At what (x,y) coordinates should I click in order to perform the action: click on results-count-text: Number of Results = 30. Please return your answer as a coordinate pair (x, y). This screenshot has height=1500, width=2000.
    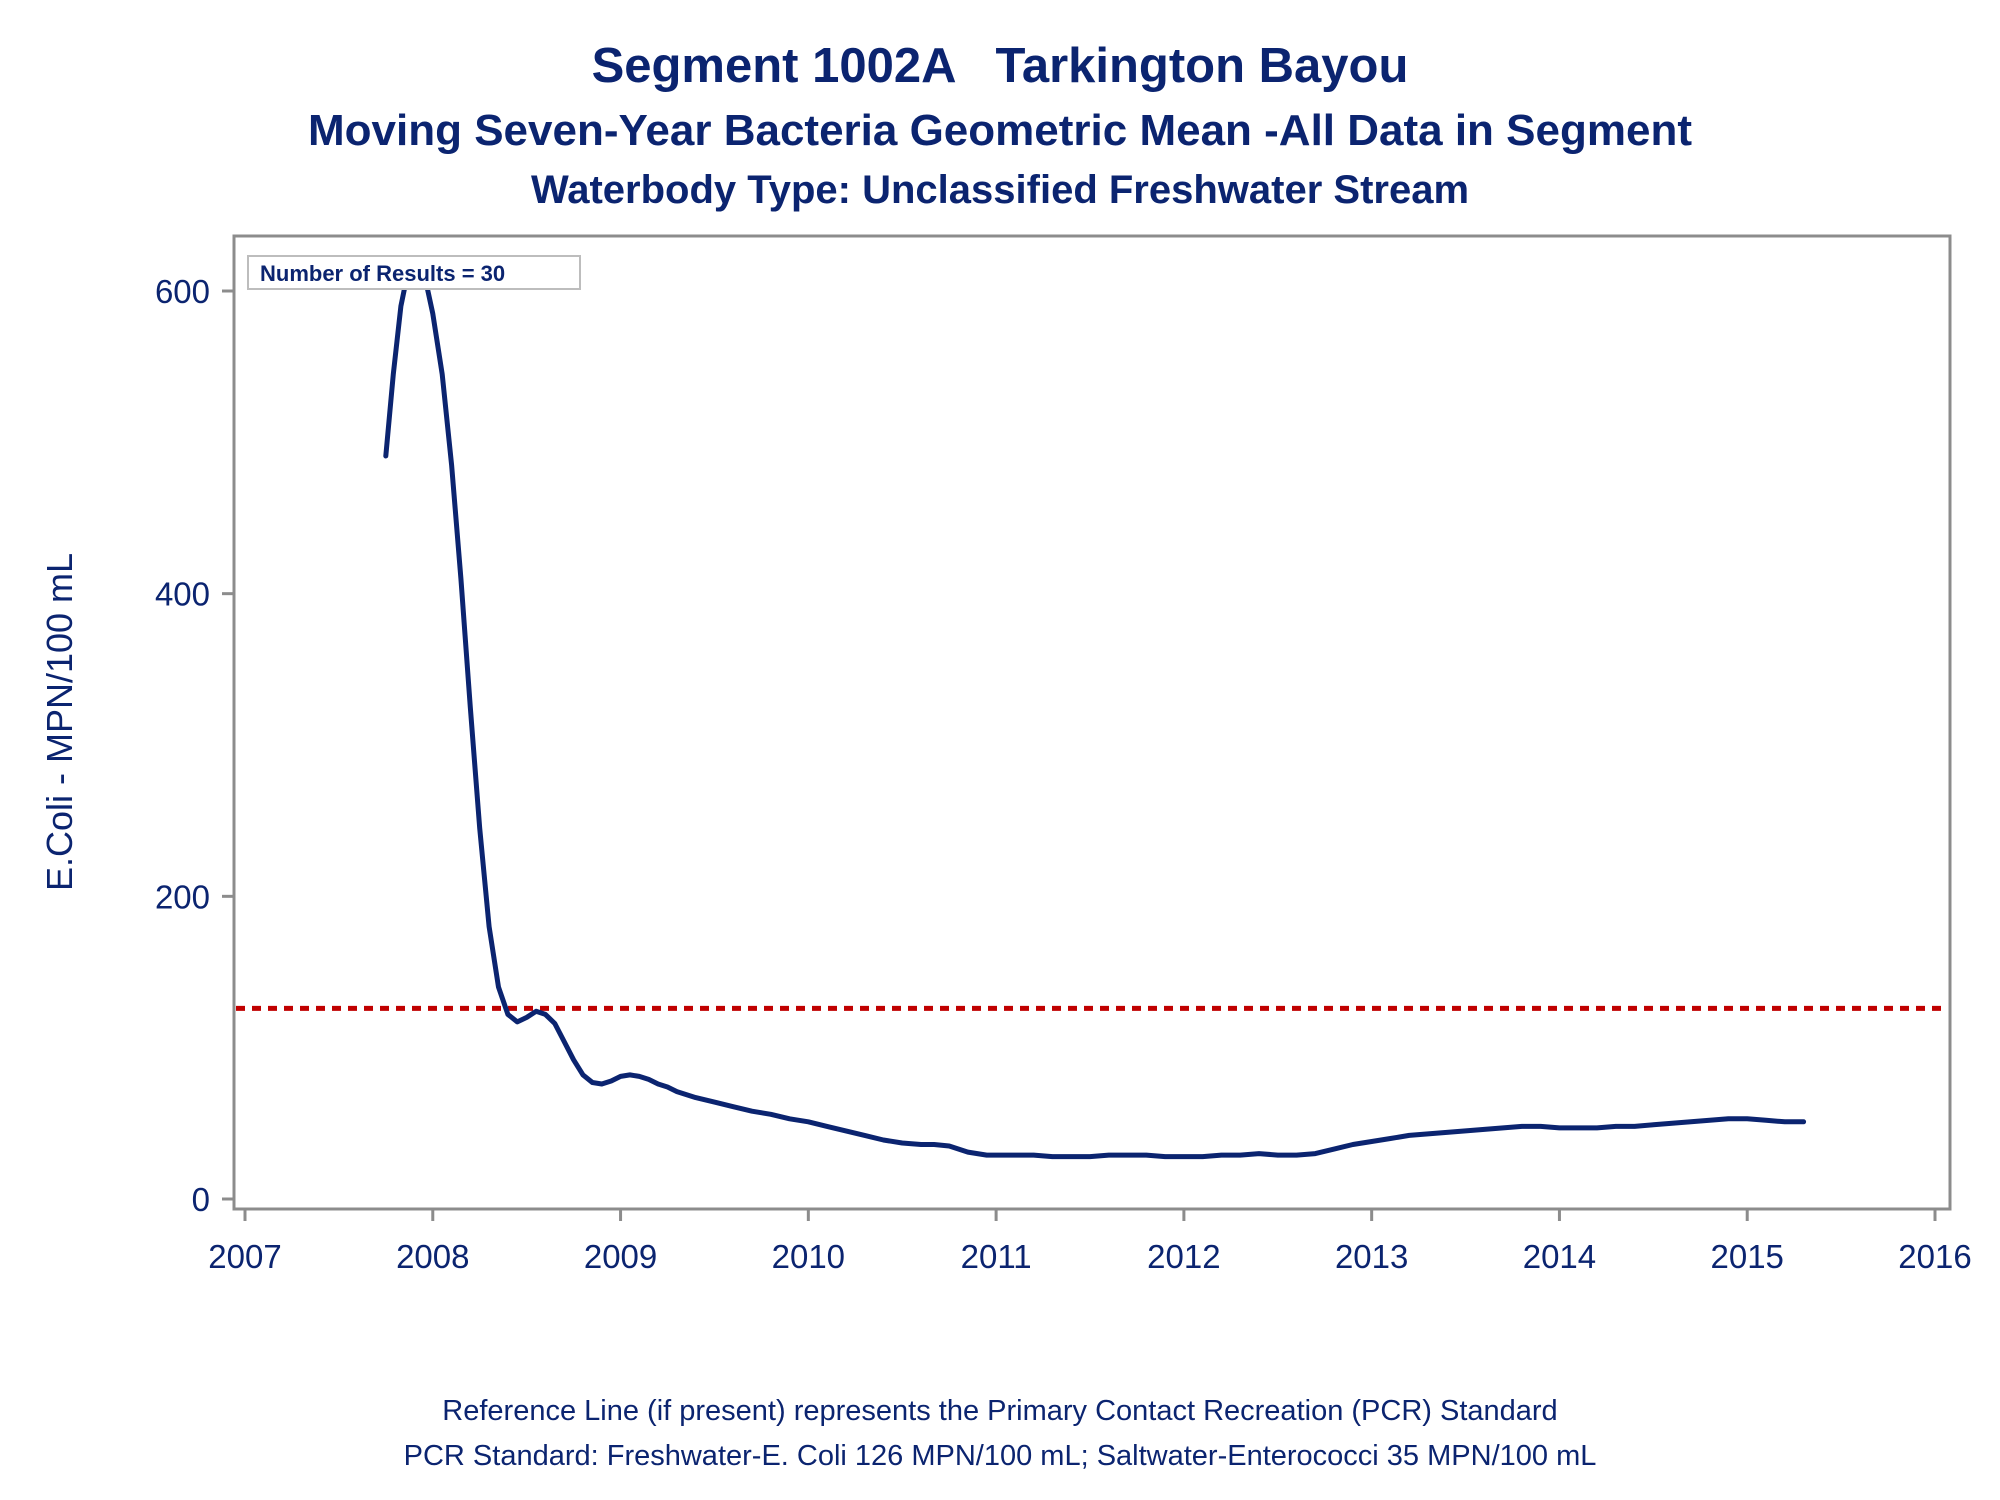
    Looking at the image, I should click on (382, 273).